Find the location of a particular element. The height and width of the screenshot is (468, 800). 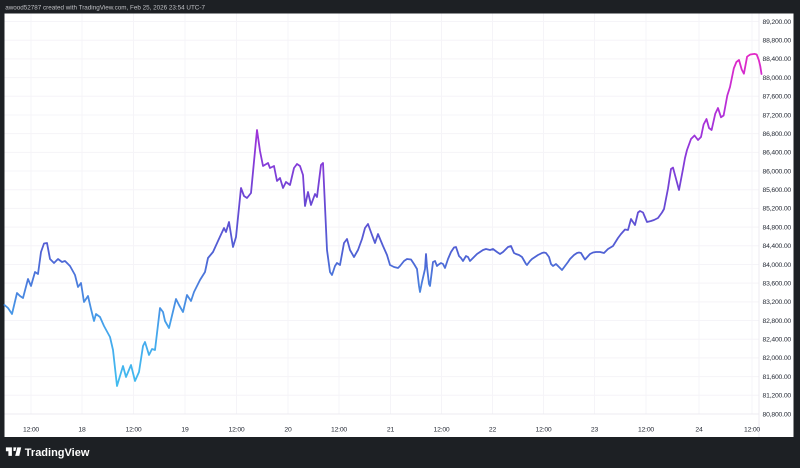

svg-text: 87,200.00 is located at coordinates (777, 115).